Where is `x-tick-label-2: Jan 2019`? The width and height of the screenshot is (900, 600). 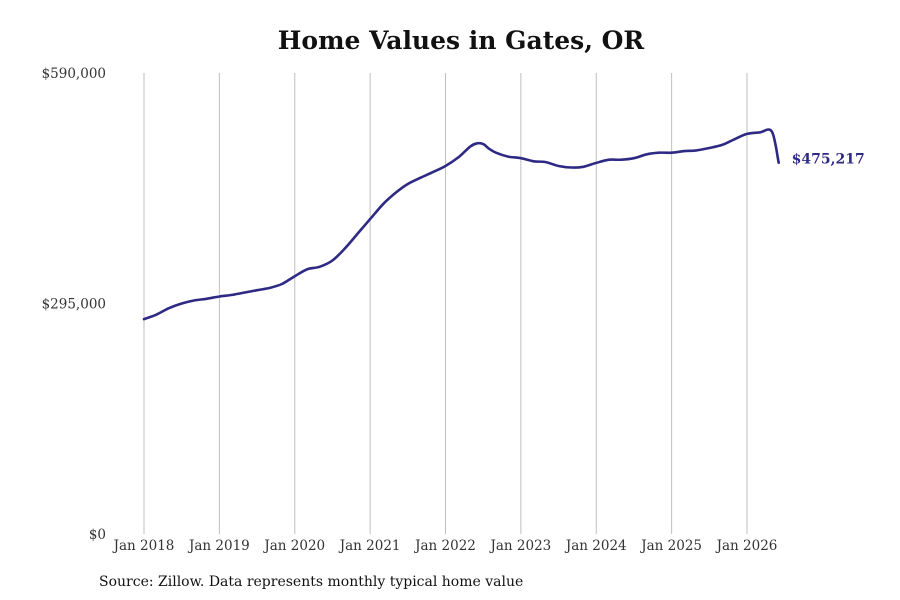 x-tick-label-2: Jan 2019 is located at coordinates (218, 546).